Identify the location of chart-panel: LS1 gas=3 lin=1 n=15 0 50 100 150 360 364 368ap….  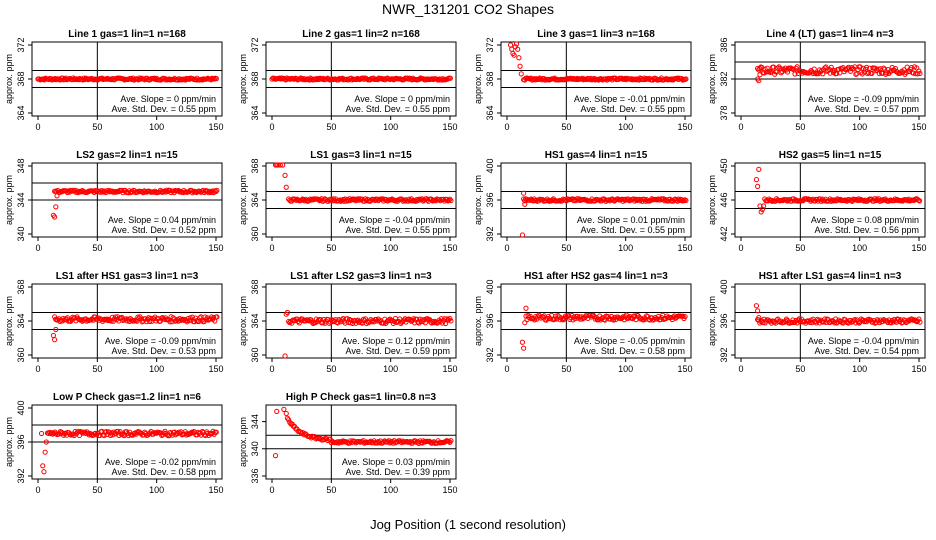
(348, 201).